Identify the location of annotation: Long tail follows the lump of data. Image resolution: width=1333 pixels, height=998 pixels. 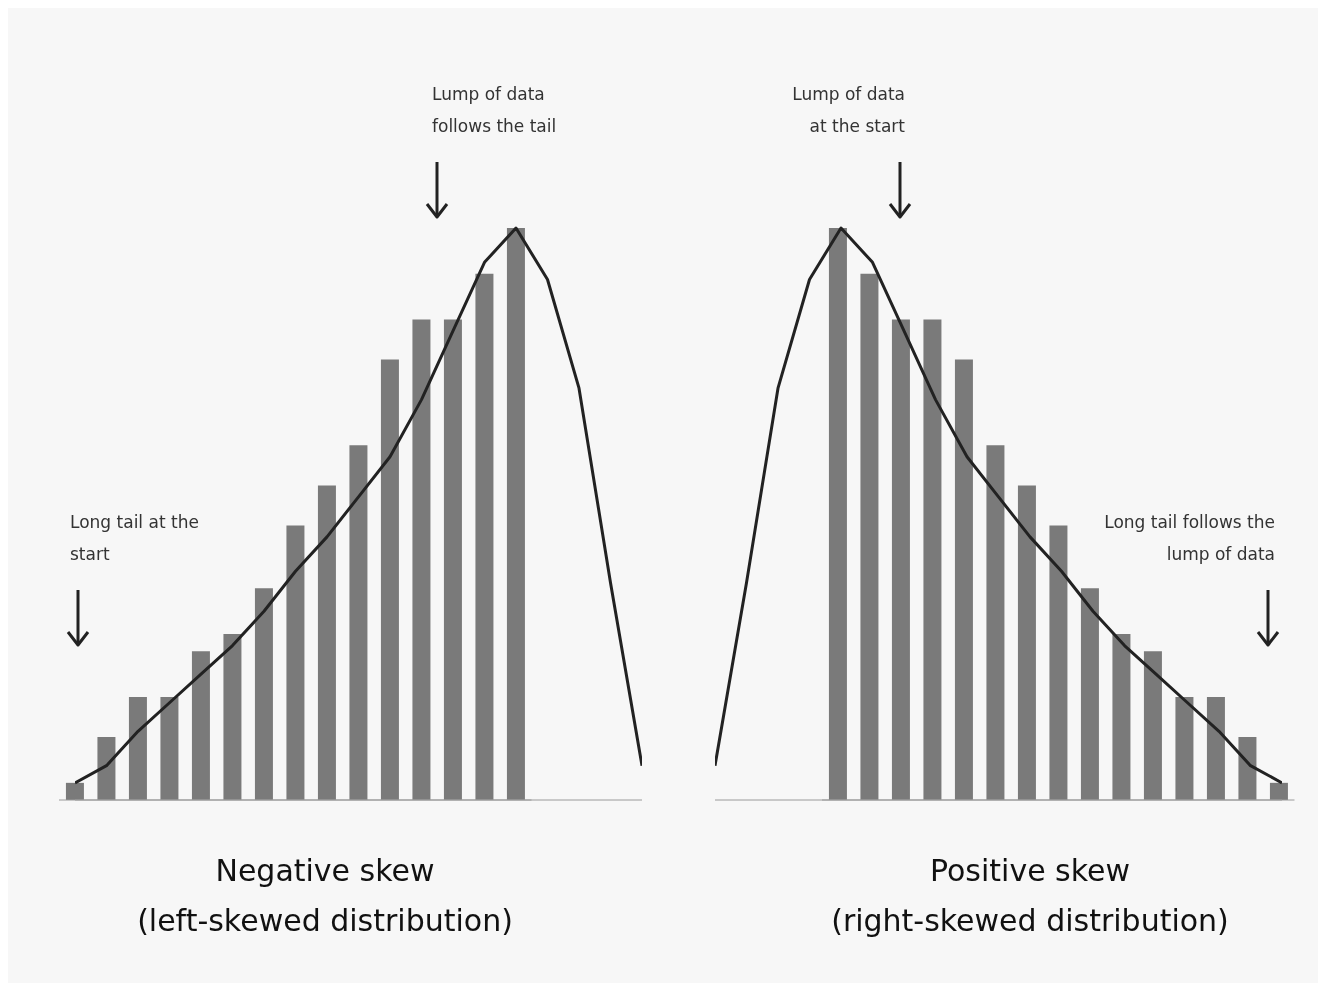
(1189, 538).